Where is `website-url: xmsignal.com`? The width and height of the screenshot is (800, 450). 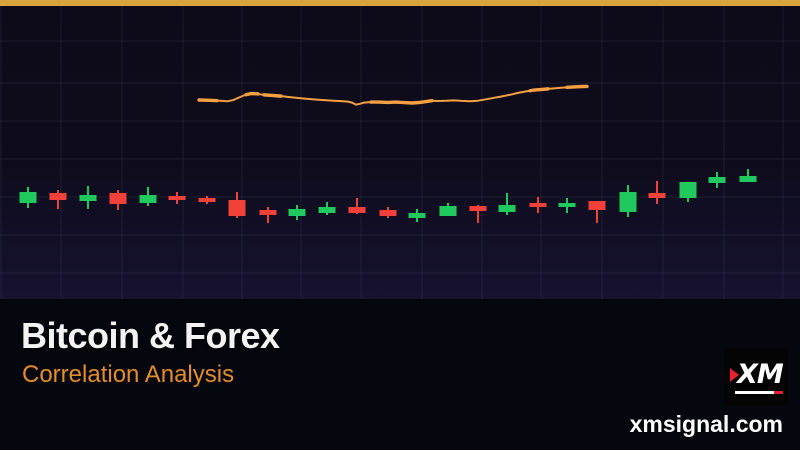 website-url: xmsignal.com is located at coordinates (706, 424).